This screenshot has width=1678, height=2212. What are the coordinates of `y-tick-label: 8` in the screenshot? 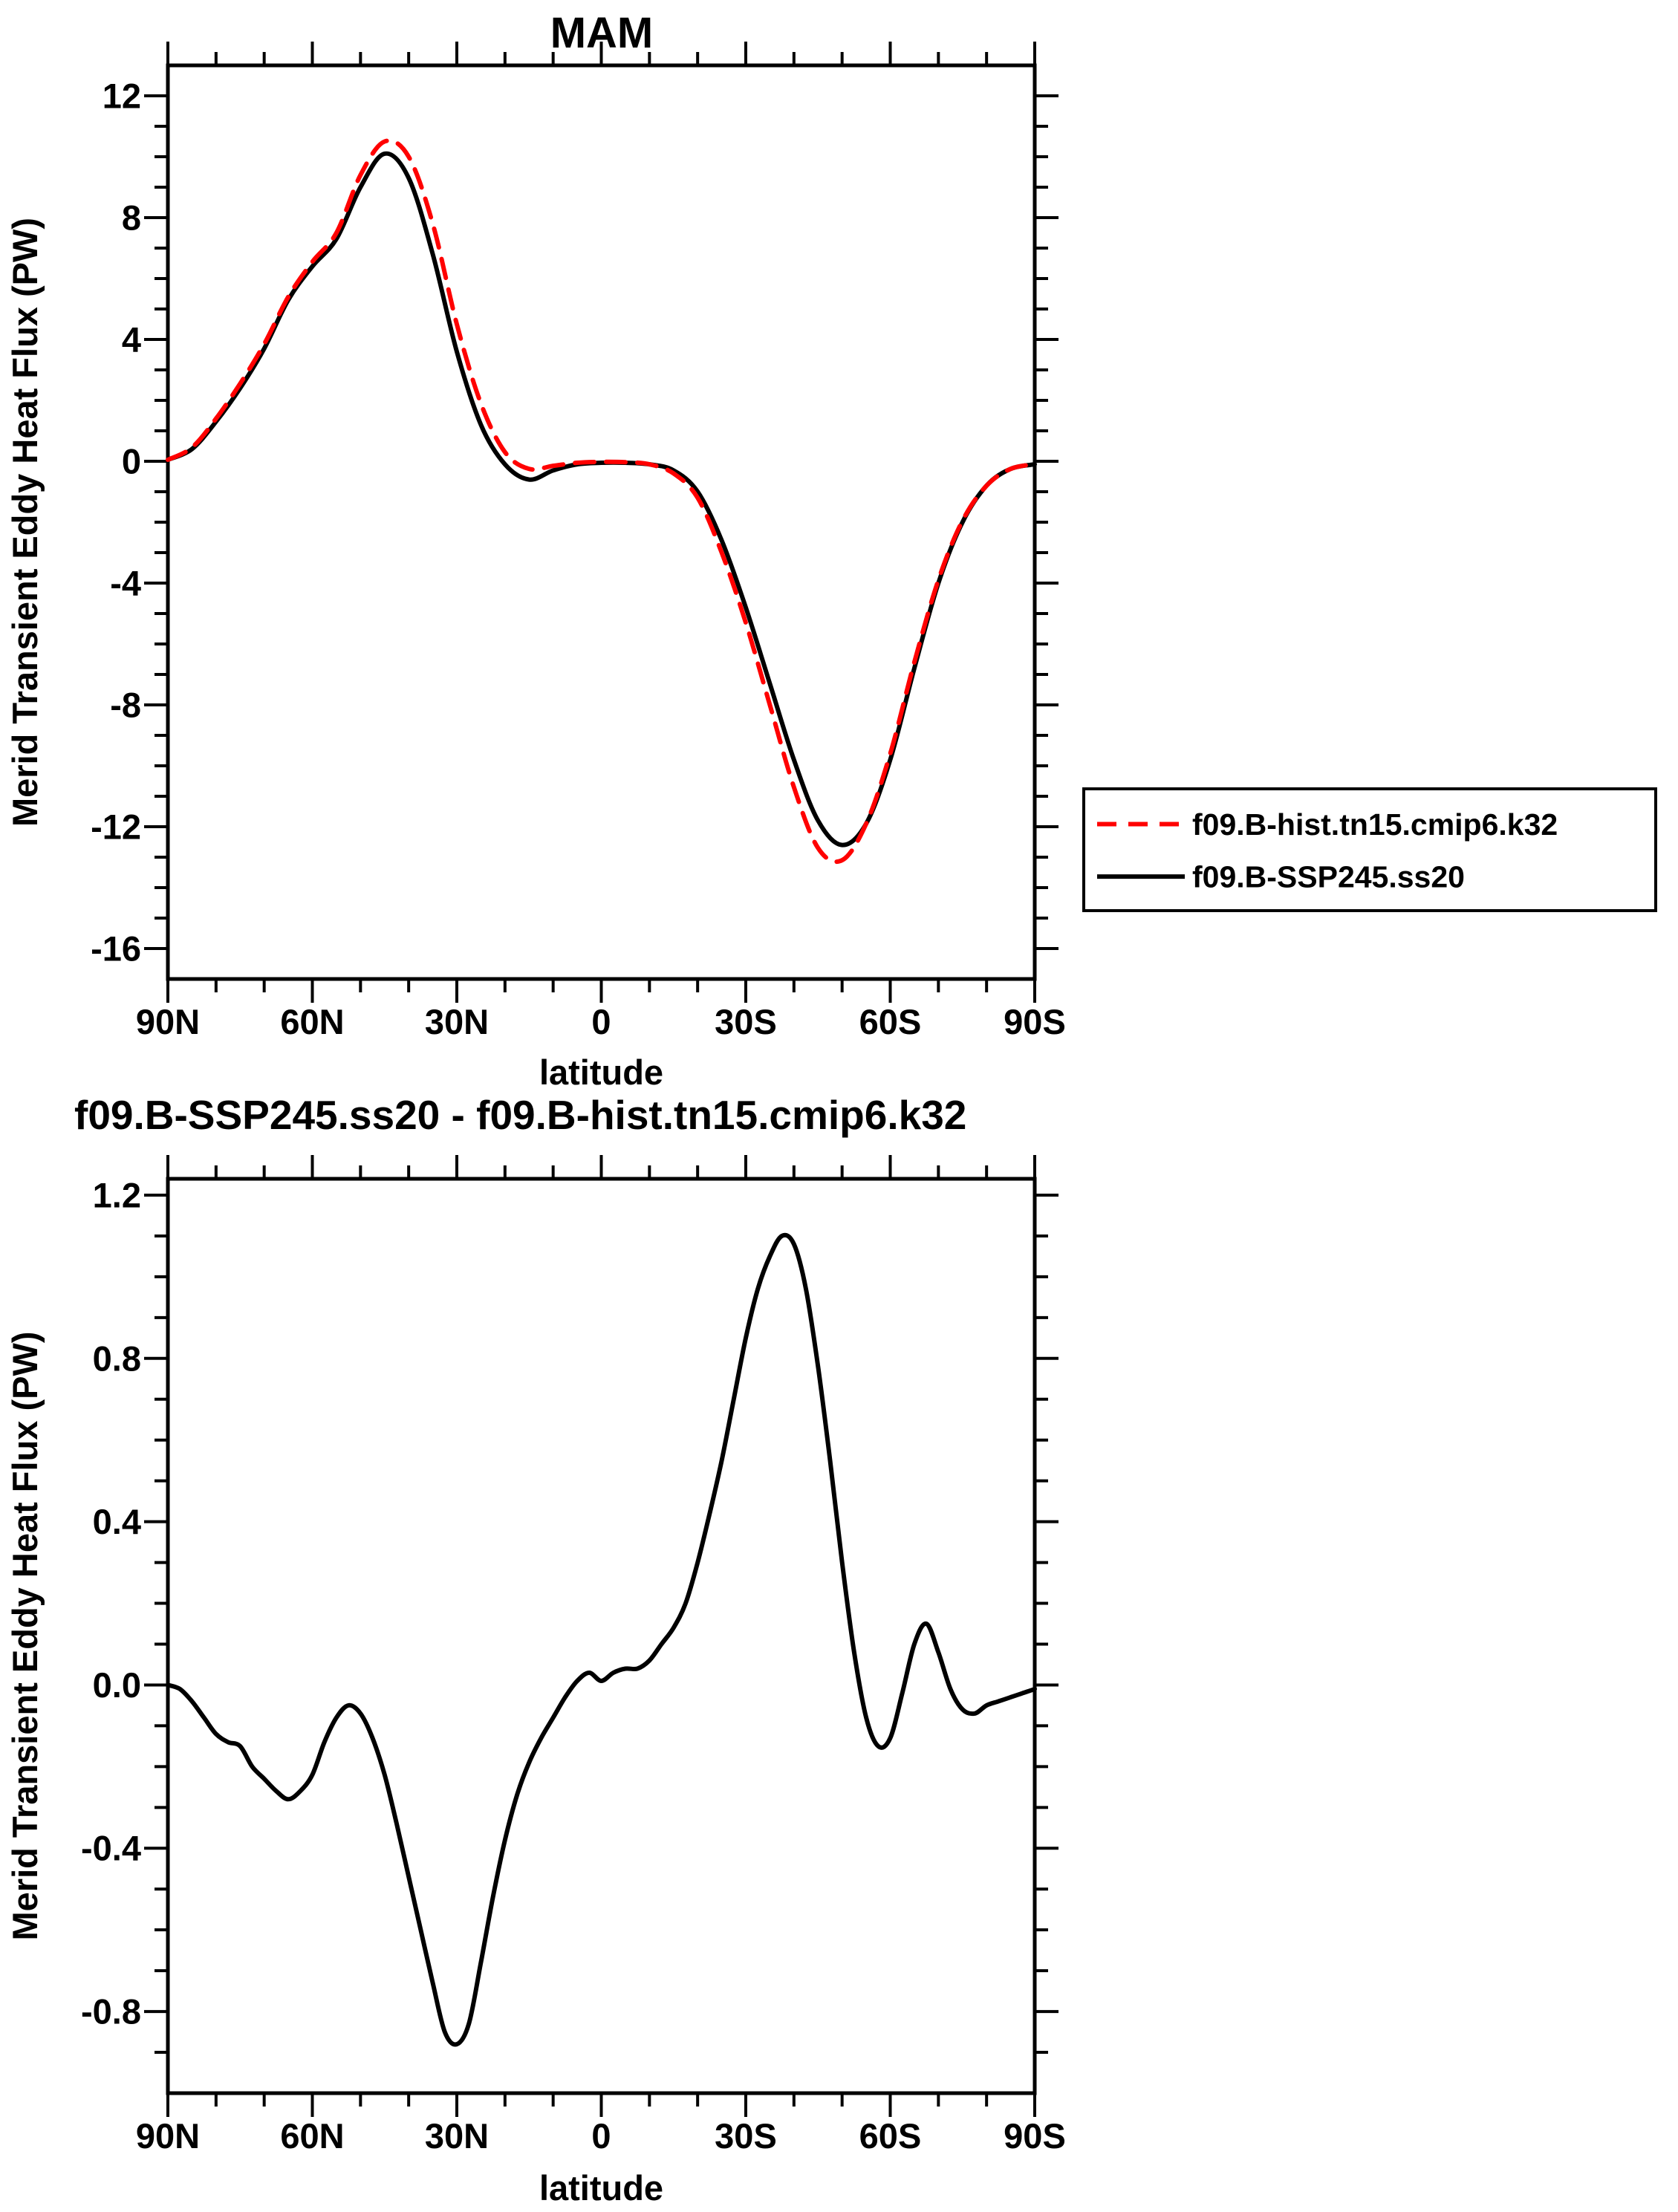 It's located at (131, 217).